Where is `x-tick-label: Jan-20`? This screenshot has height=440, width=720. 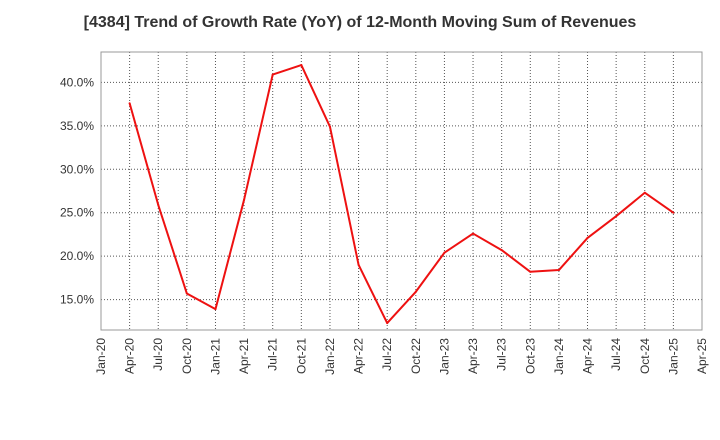
x-tick-label: Jan-20 is located at coordinates (101, 356).